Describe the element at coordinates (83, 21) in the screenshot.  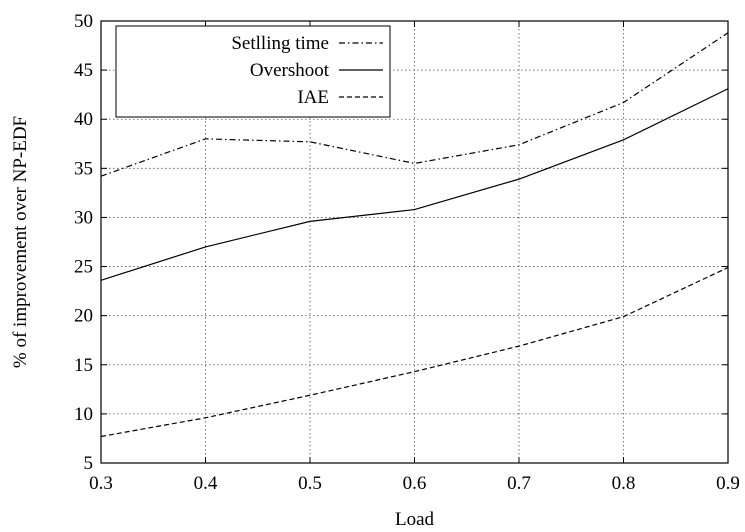
I see `y-tick-label: 50` at that location.